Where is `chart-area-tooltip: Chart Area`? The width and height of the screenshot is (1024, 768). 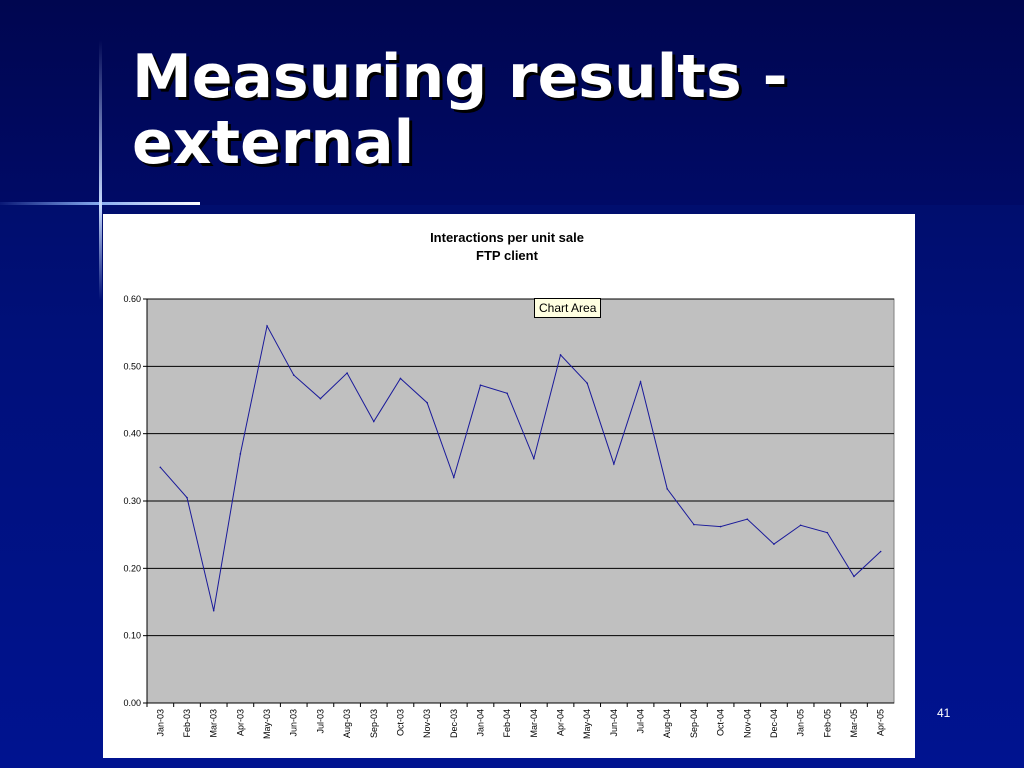
chart-area-tooltip: Chart Area is located at coordinates (568, 308).